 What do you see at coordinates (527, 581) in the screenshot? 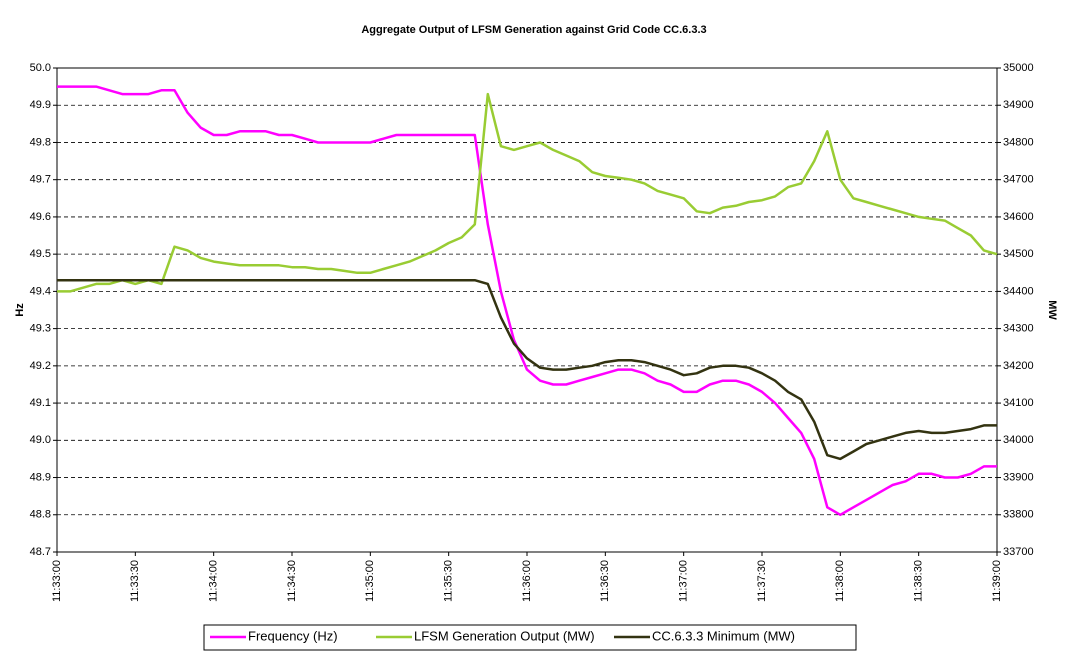
I see `x-tick-label: 11:36:00` at bounding box center [527, 581].